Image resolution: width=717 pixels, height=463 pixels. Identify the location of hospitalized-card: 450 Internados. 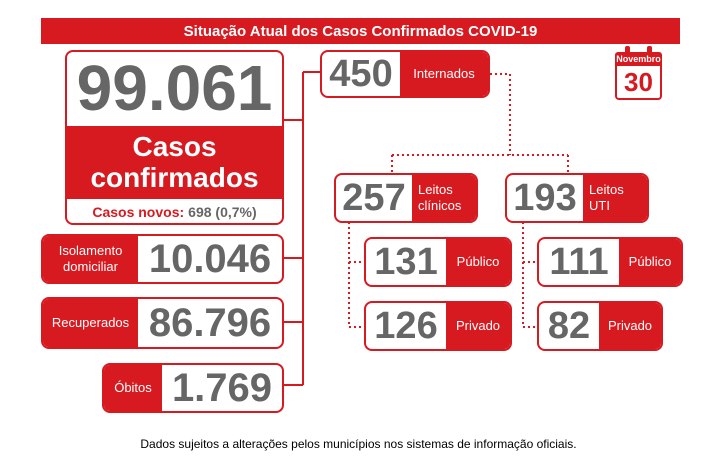
(405, 74).